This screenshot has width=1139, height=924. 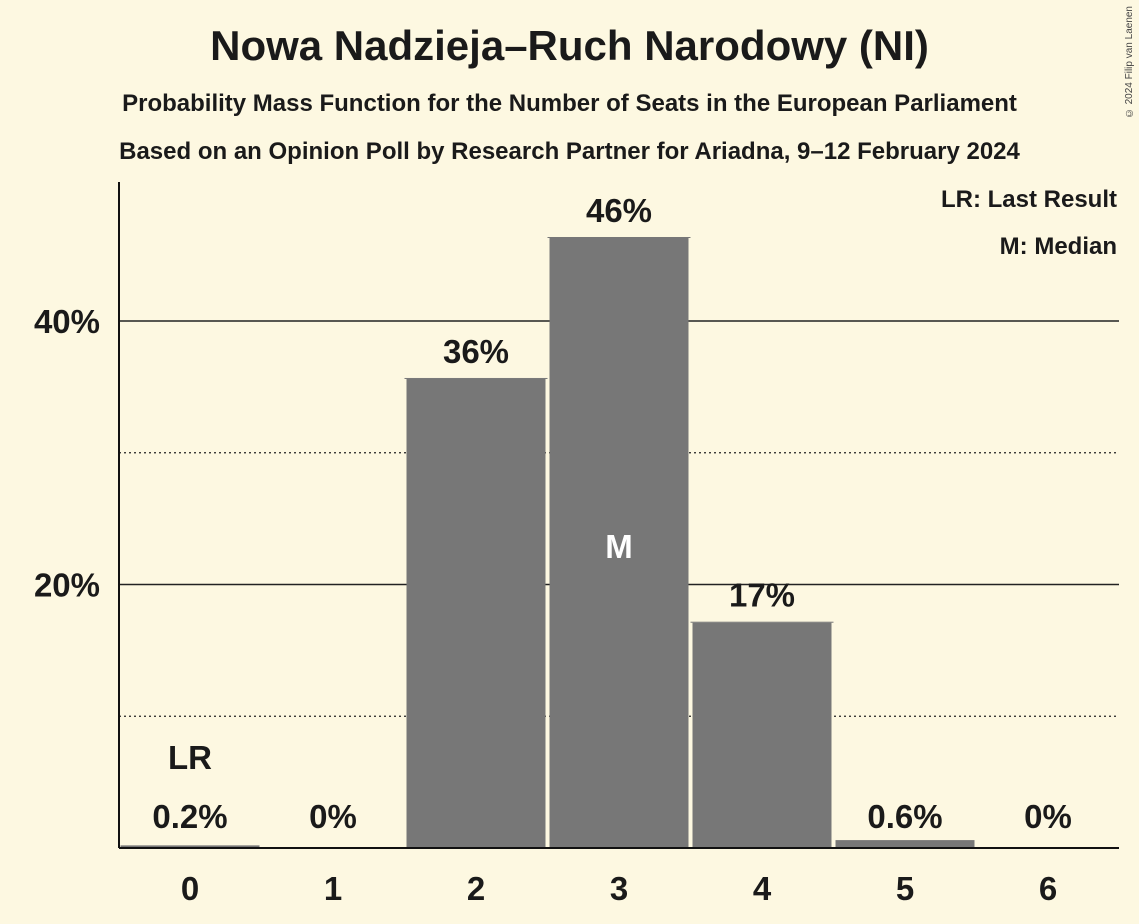 I want to click on last-result-marker: LR, so click(x=190, y=757).